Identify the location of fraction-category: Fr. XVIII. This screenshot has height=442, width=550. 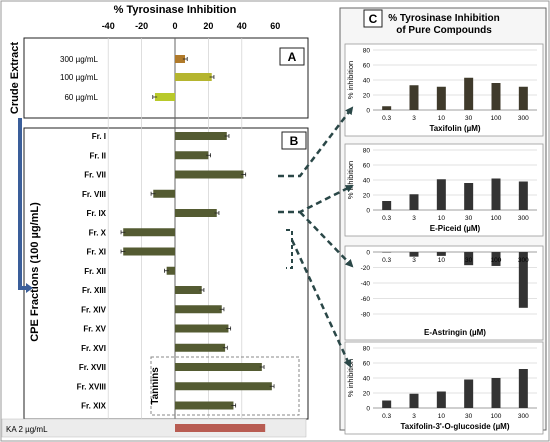
(91, 386).